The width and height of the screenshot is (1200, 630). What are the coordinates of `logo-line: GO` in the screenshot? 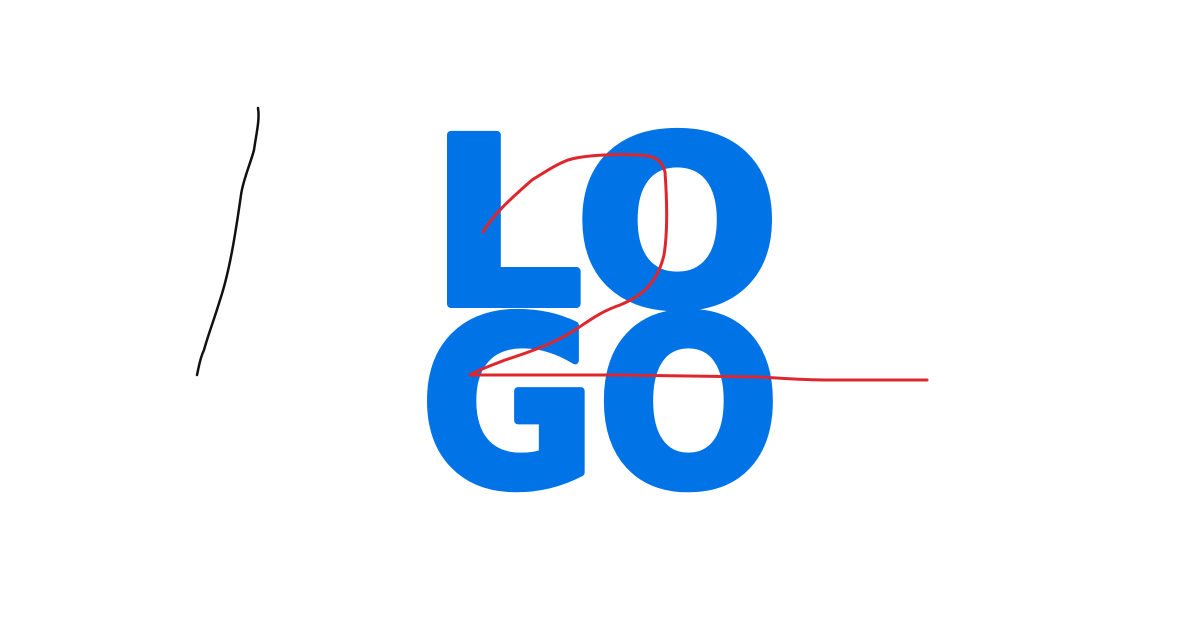 It's located at (600, 405).